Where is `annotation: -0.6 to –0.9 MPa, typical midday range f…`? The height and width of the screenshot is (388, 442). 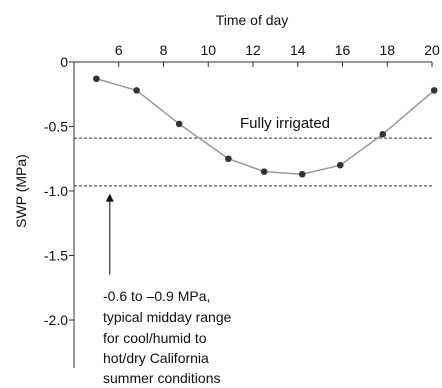 annotation: -0.6 to –0.9 MPa, typical midday range f… is located at coordinates (167, 289).